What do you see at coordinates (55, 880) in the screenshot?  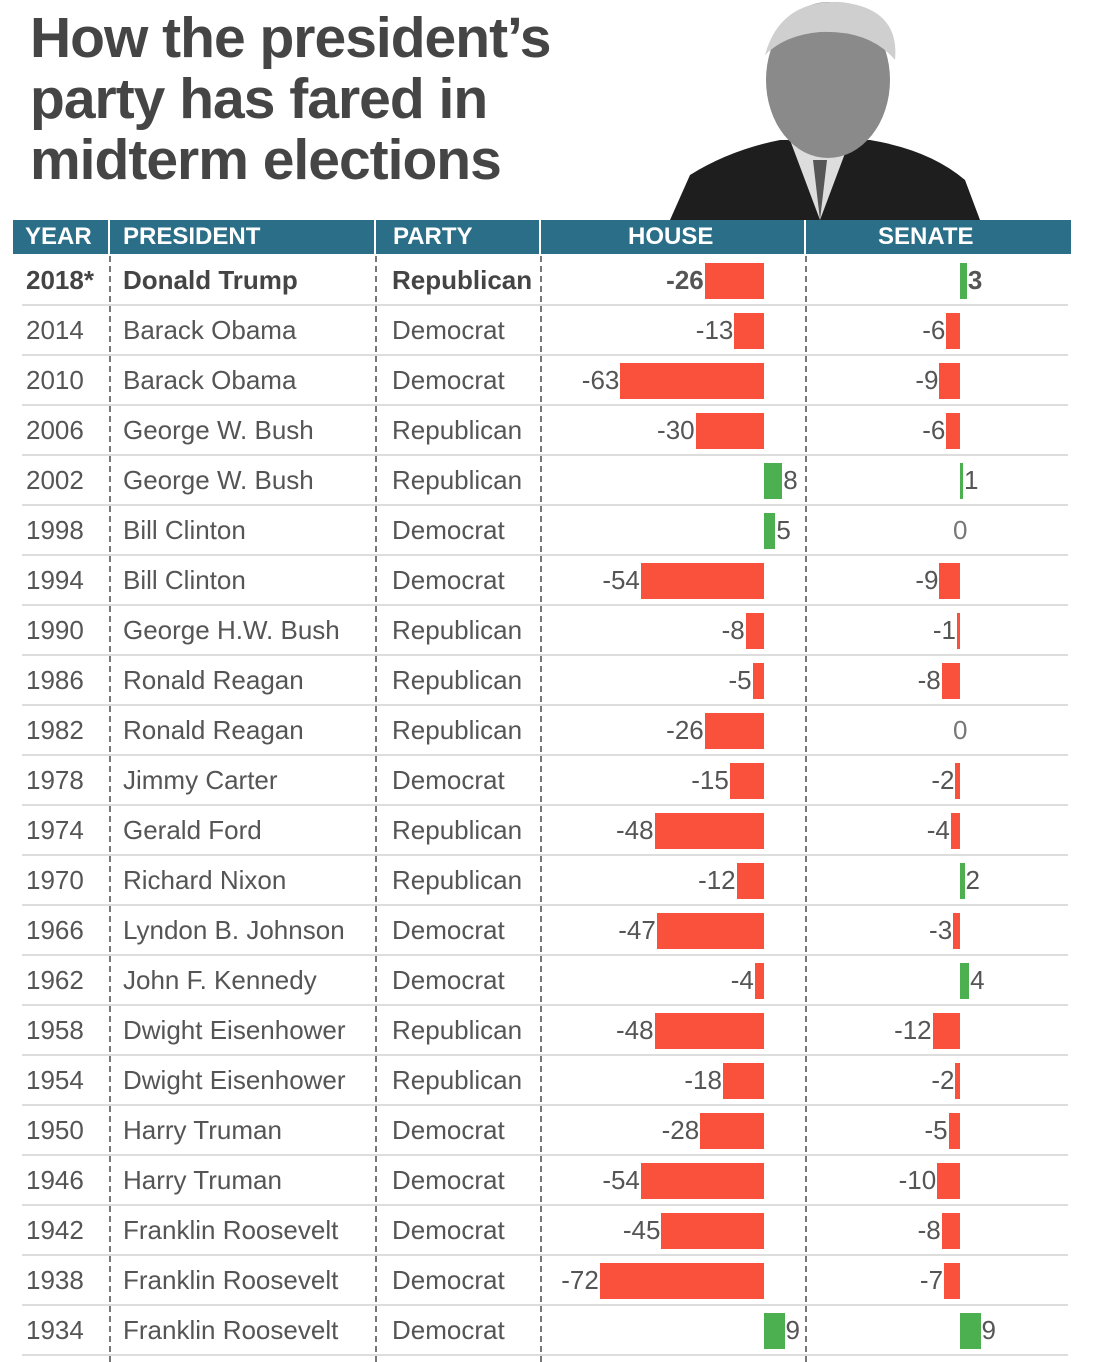 I see `year-cell: 1970` at bounding box center [55, 880].